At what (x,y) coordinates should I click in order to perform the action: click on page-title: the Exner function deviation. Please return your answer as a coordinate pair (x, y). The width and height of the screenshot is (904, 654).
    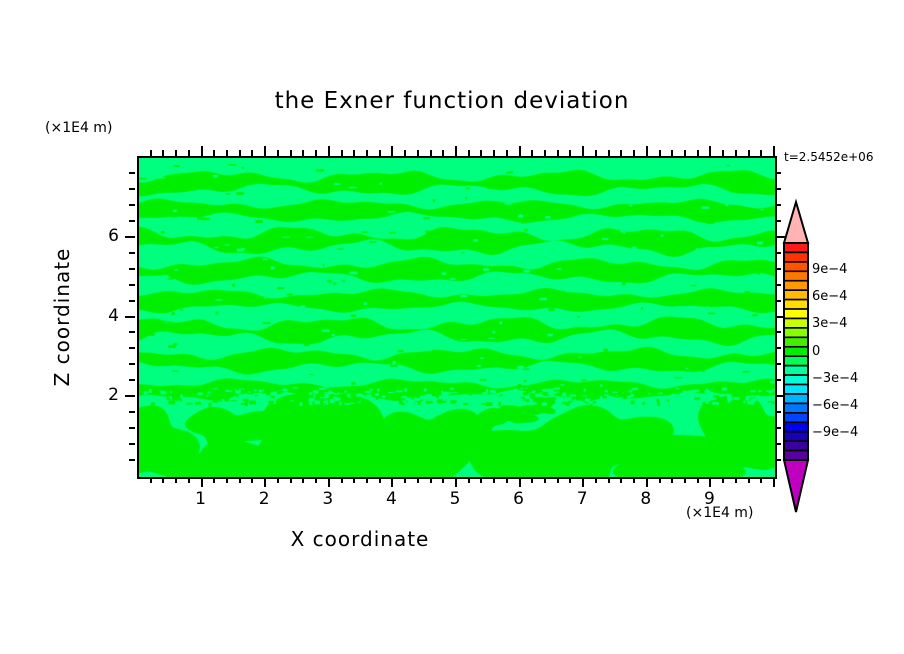
    Looking at the image, I should click on (452, 101).